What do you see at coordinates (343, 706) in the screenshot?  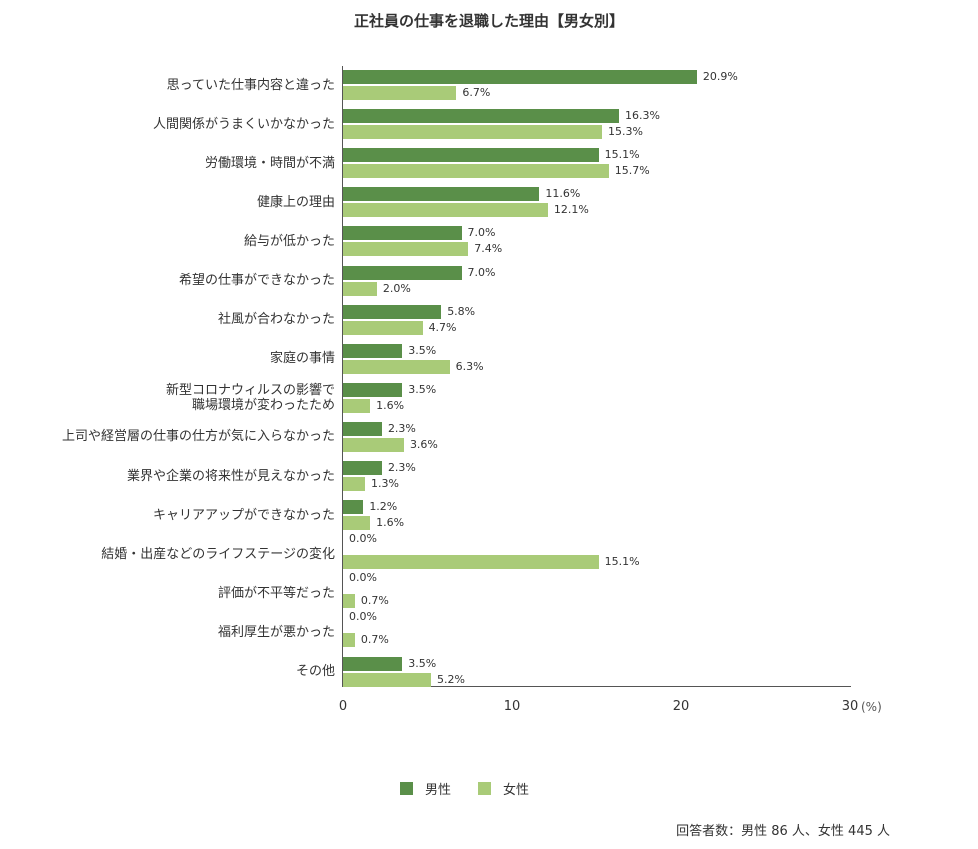 I see `x-tick-0: 0` at bounding box center [343, 706].